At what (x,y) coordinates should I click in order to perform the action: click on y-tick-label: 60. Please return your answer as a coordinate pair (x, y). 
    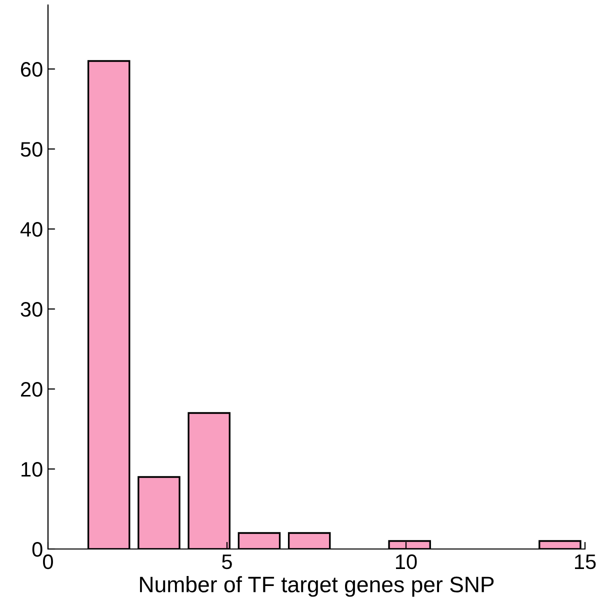
    Looking at the image, I should click on (31, 69).